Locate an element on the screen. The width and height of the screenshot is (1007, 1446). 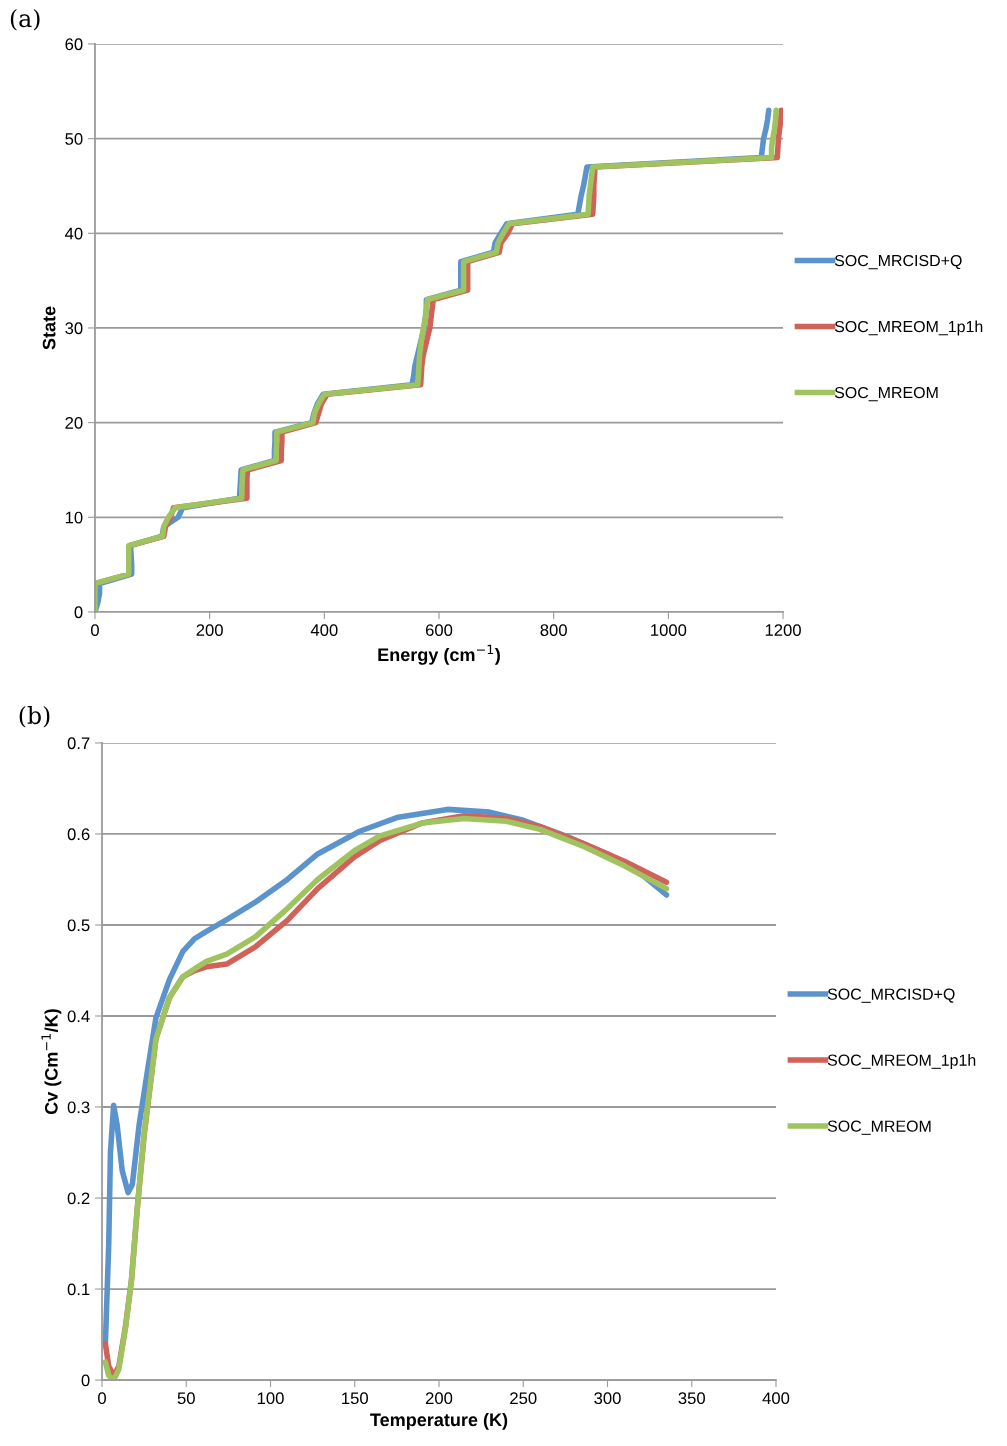
x-tick-label: 300 is located at coordinates (607, 1398).